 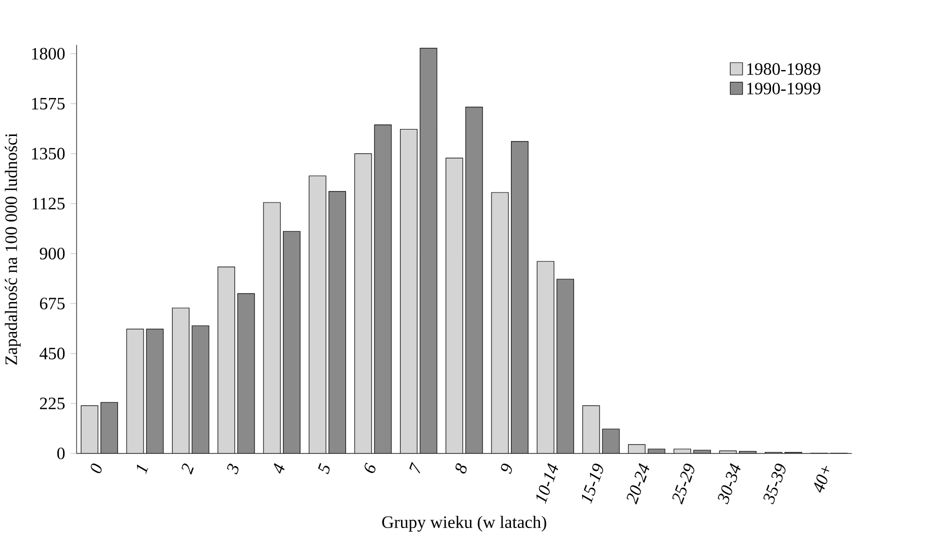 I want to click on y-tick-label: 0, so click(x=61, y=453).